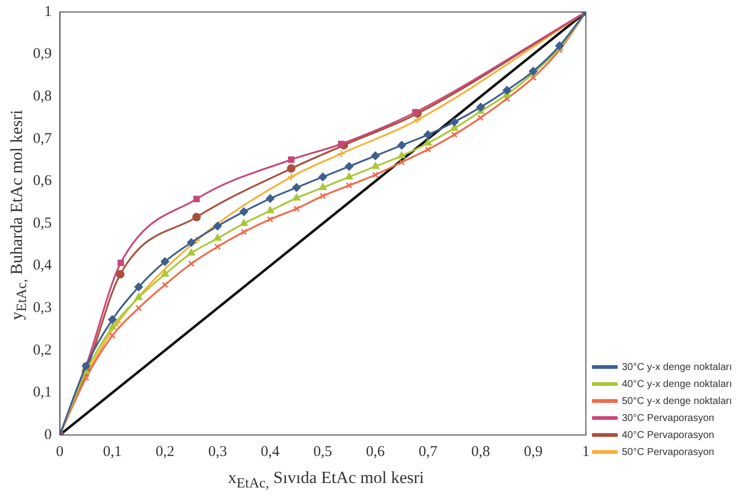 The width and height of the screenshot is (756, 500). I want to click on x-tick-label: 0,2, so click(165, 452).